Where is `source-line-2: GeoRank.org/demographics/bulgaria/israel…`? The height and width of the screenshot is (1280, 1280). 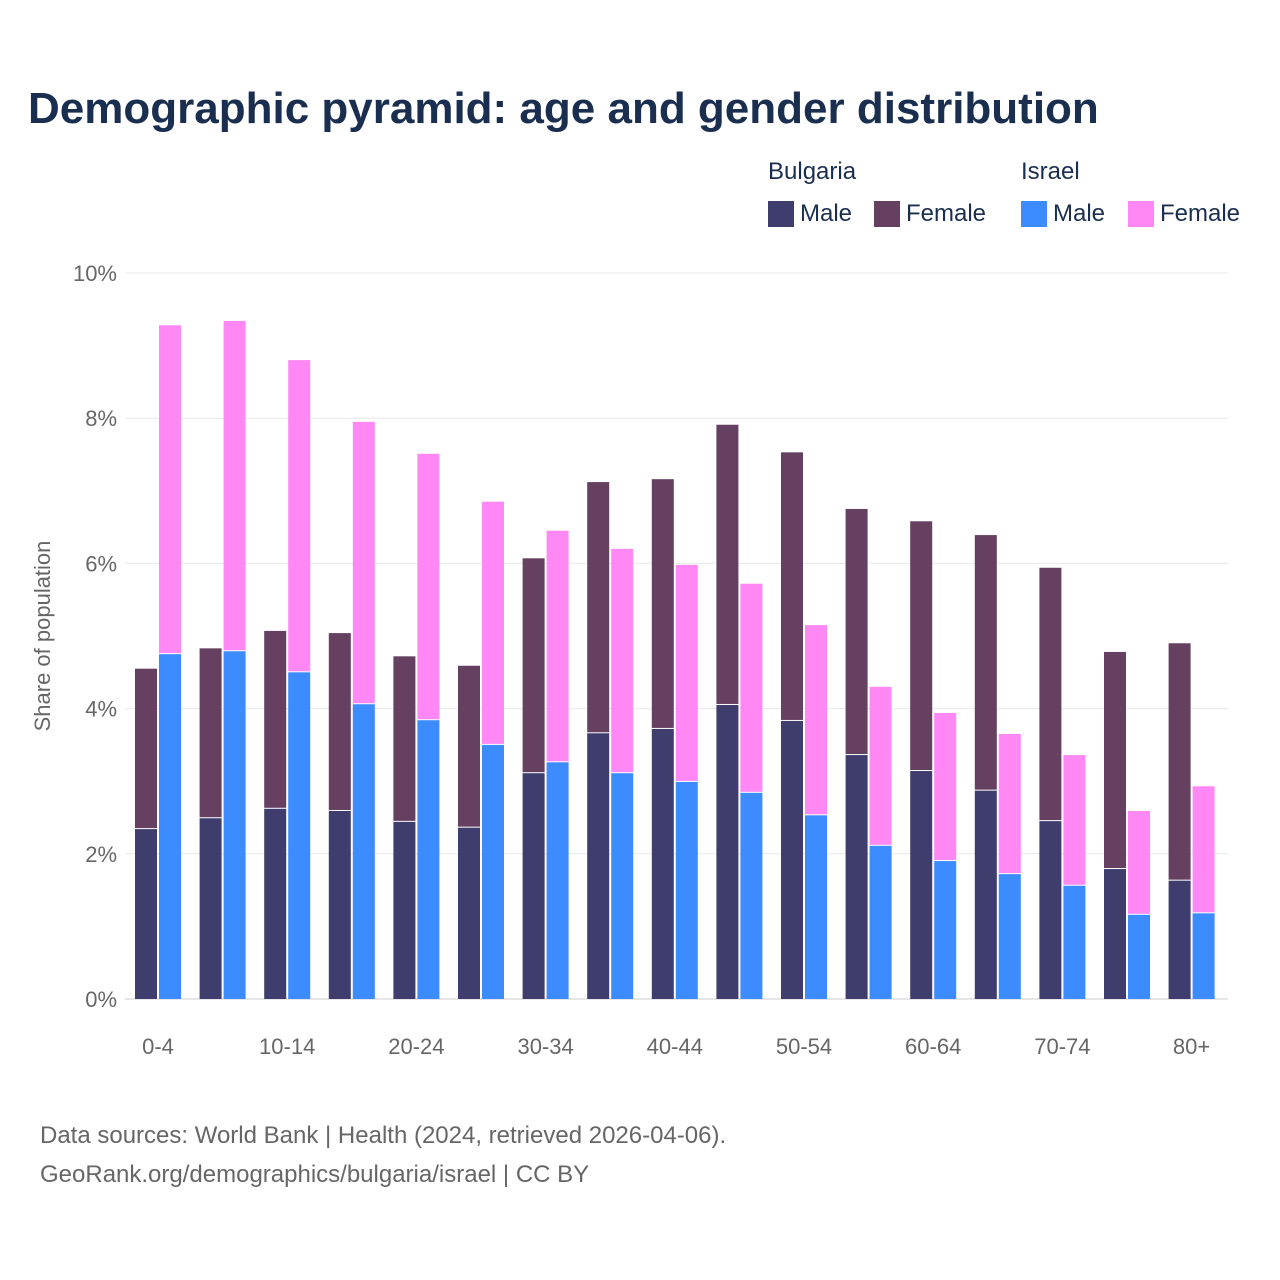
source-line-2: GeoRank.org/demographics/bulgaria/israel… is located at coordinates (315, 1174).